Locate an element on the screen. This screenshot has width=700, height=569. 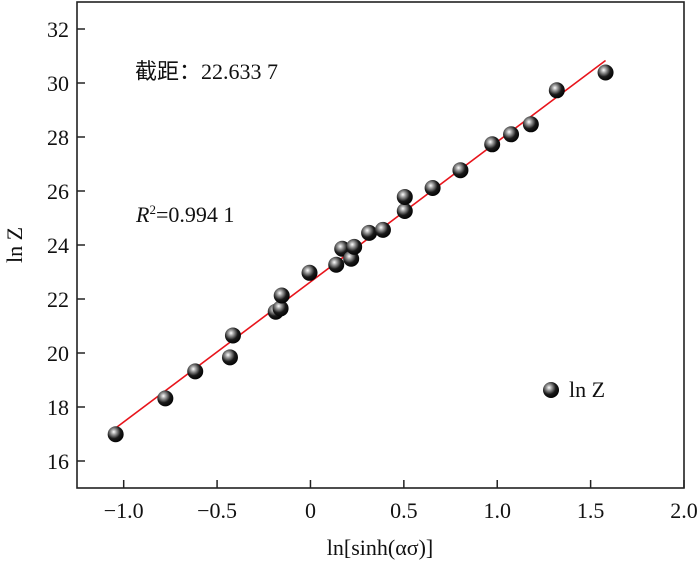
y-tick-label: 30 is located at coordinates (58, 83).